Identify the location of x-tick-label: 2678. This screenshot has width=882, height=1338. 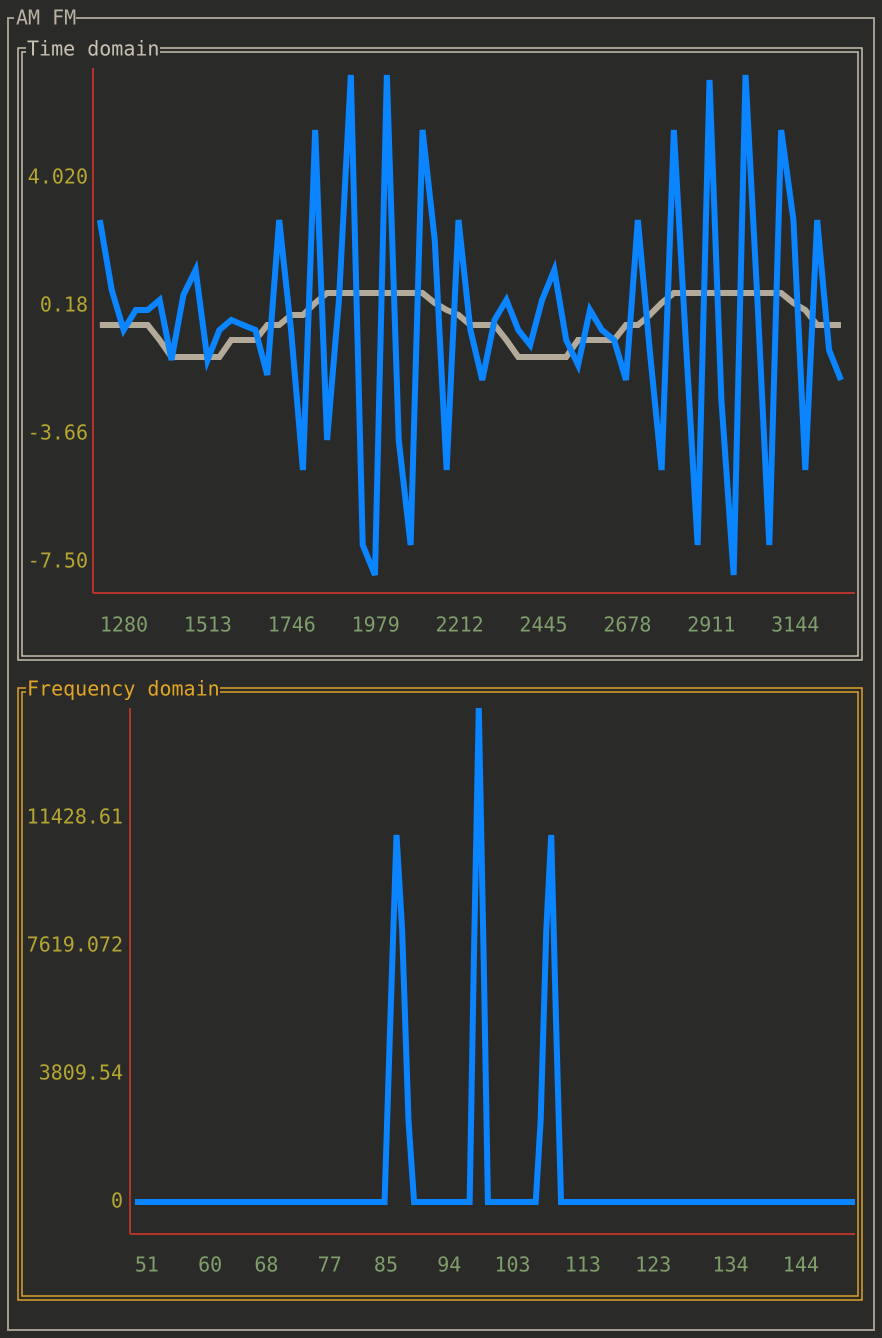
(627, 625).